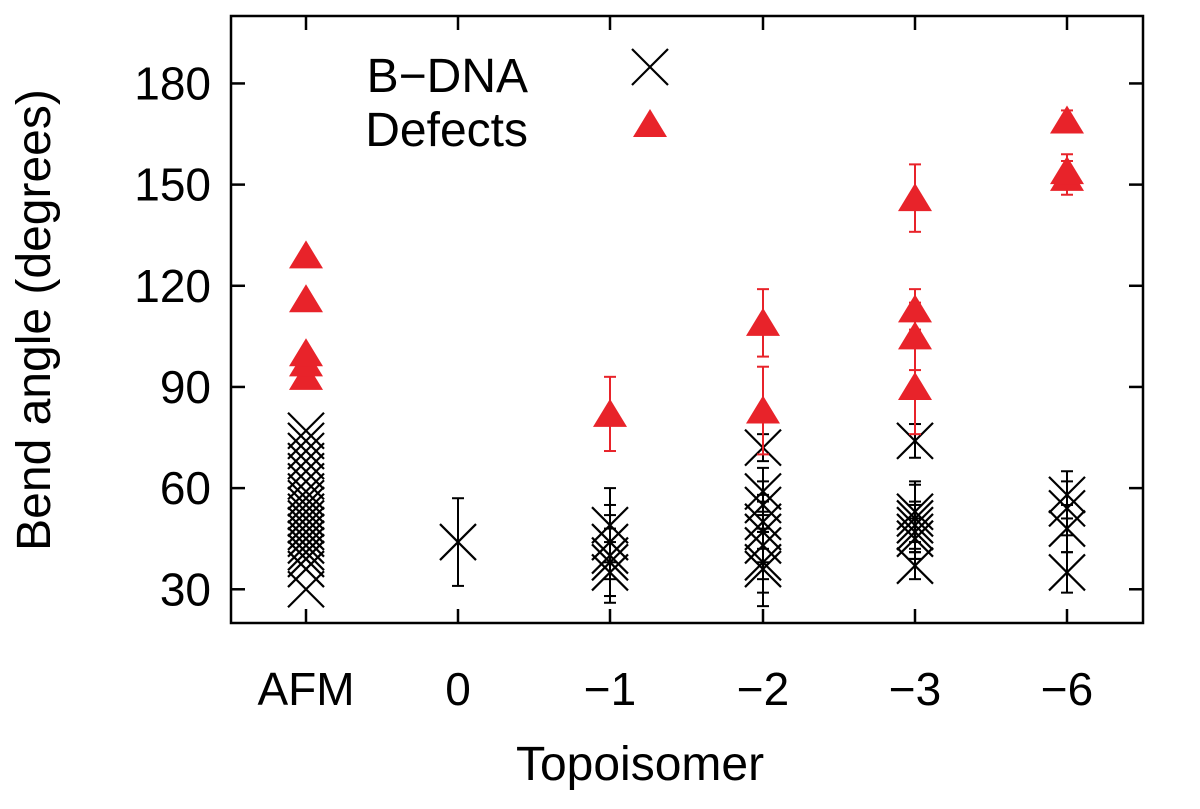 The image size is (1200, 809). I want to click on y-tick-label: 90, so click(185, 387).